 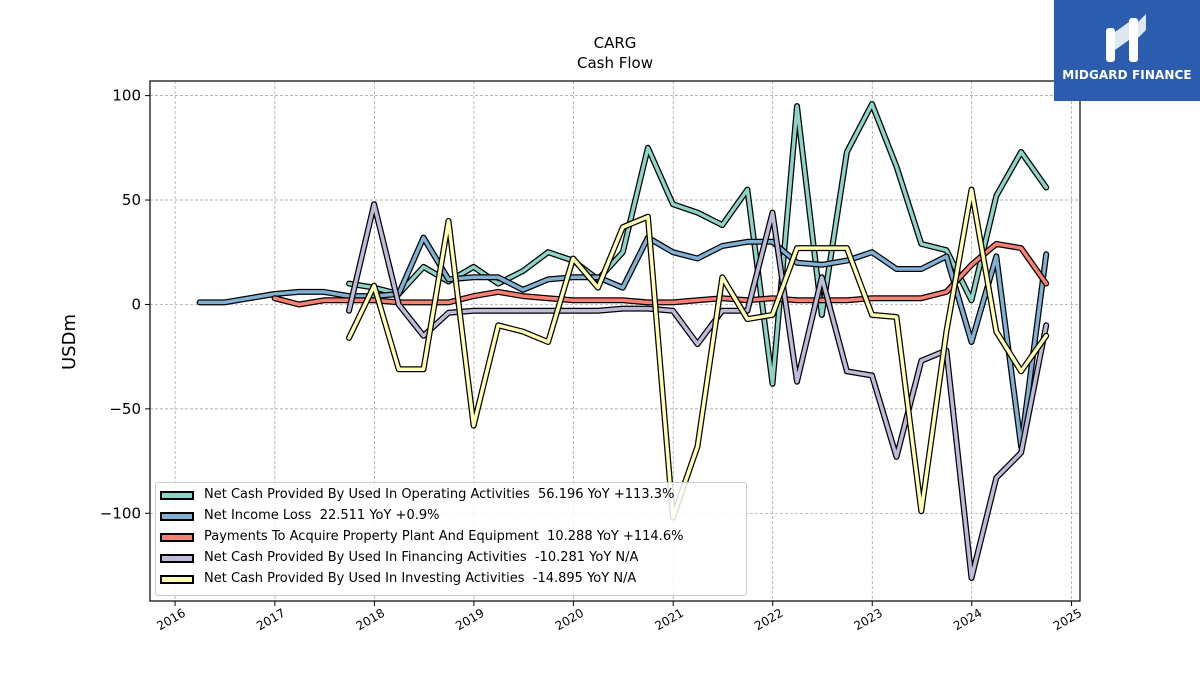 I want to click on x-axis-ticks: 2016 2017 2018 2019 2020 2021 2022 2023 2024 2025, so click(x=619, y=617).